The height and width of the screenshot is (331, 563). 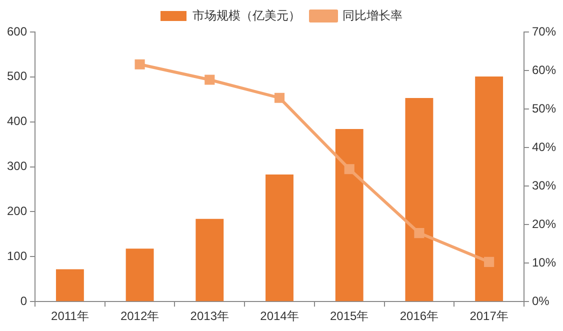 I want to click on y2-tick-label: 60%, so click(x=544, y=69).